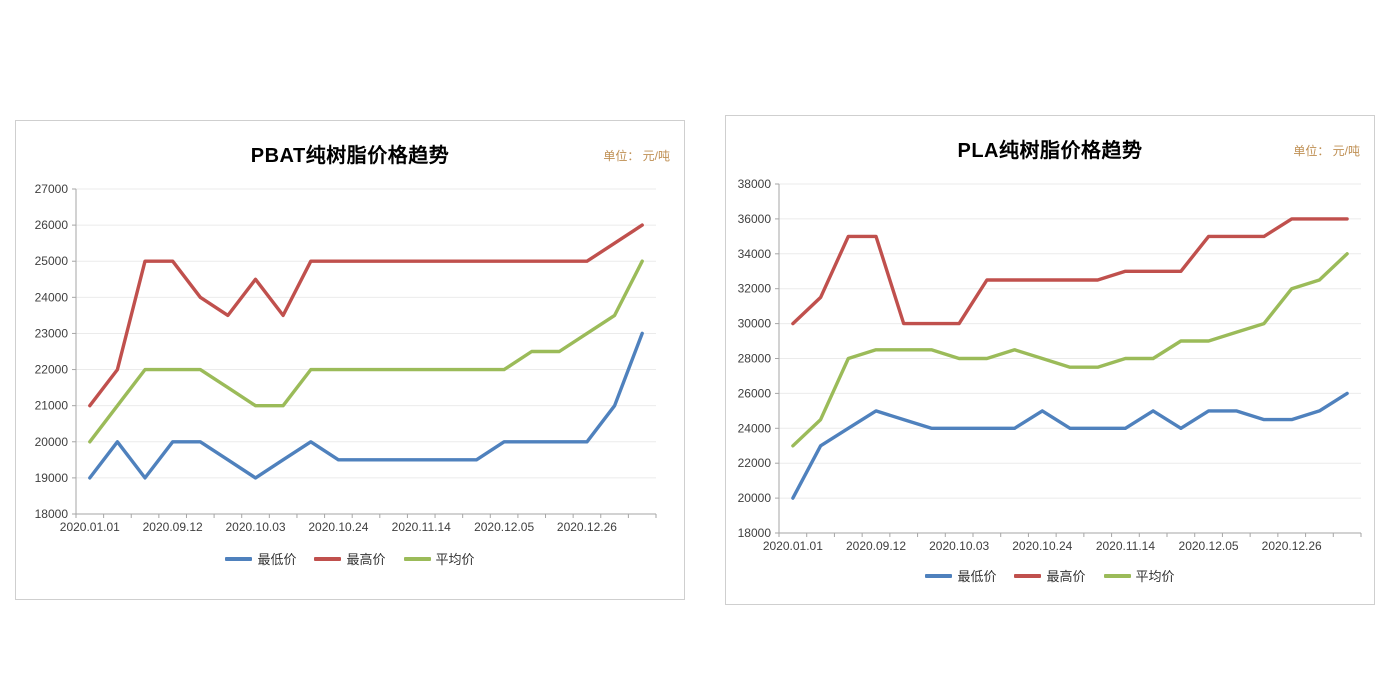  Describe the element at coordinates (755, 184) in the screenshot. I see `y-axis-label: 38000` at that location.